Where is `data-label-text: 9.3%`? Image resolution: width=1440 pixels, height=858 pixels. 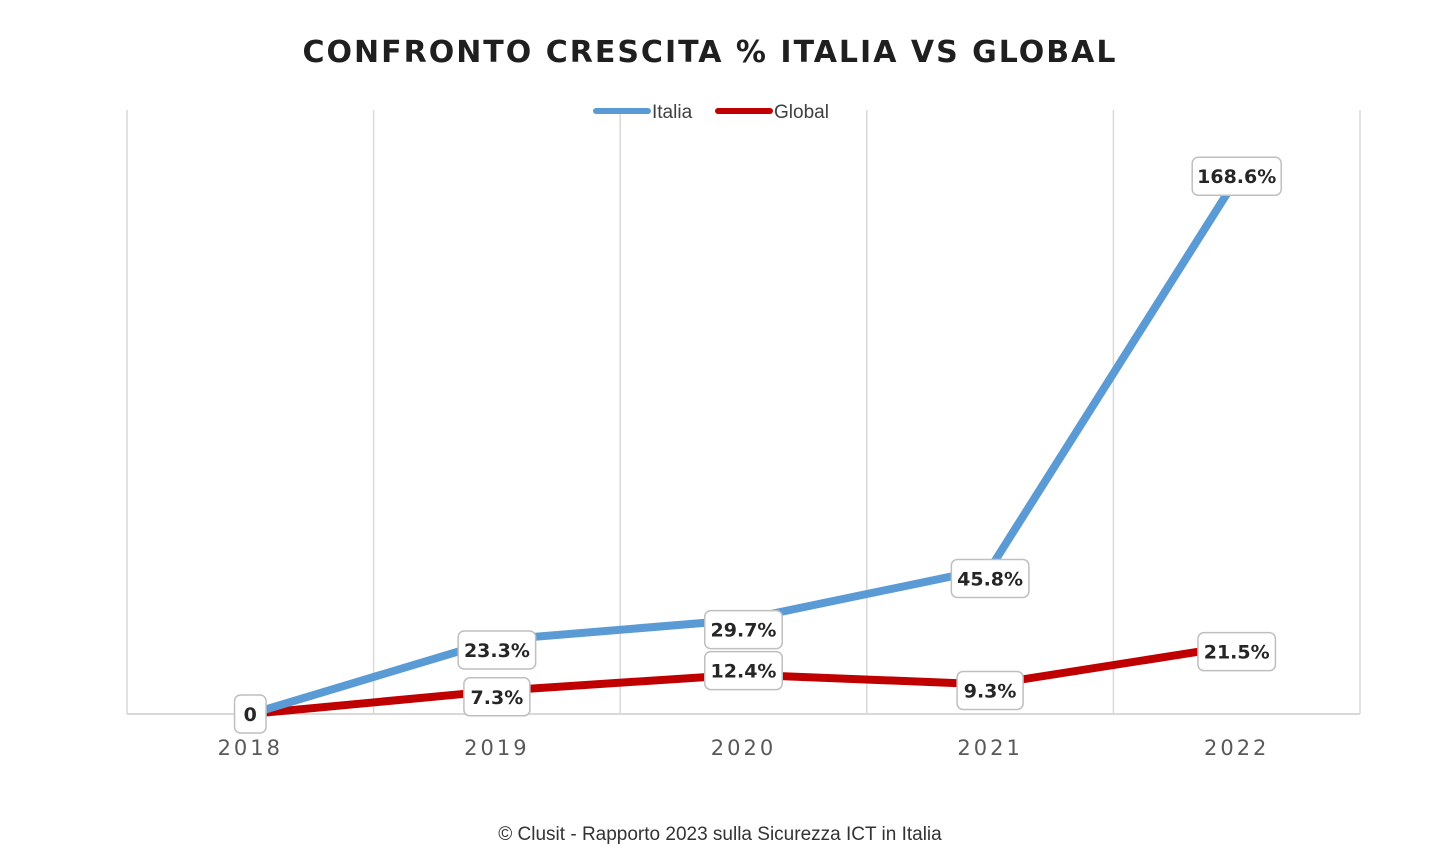
data-label-text: 9.3% is located at coordinates (990, 691).